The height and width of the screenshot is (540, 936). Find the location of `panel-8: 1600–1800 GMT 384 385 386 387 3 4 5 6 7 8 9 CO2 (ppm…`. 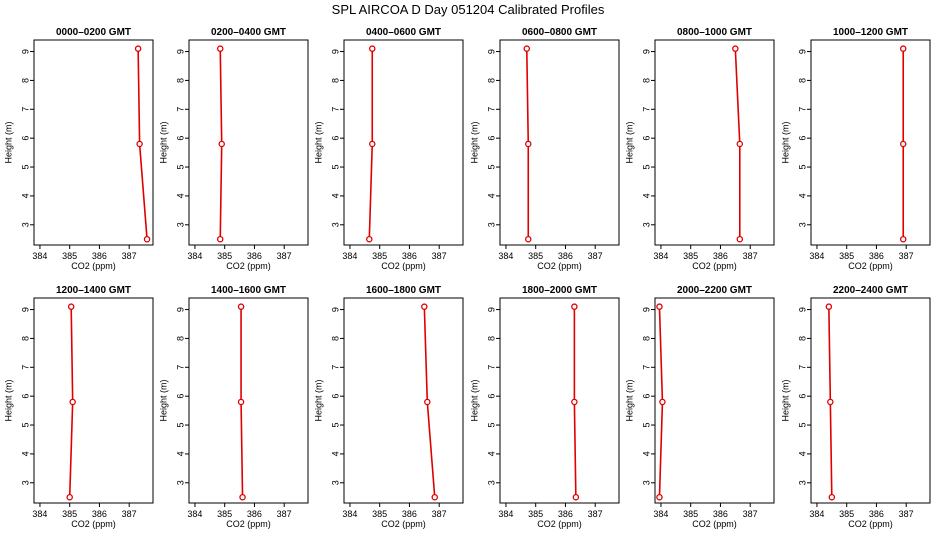

panel-8: 1600–1800 GMT 384 385 386 387 3 4 5 6 7 8 9 CO2 (ppm… is located at coordinates (388, 407).